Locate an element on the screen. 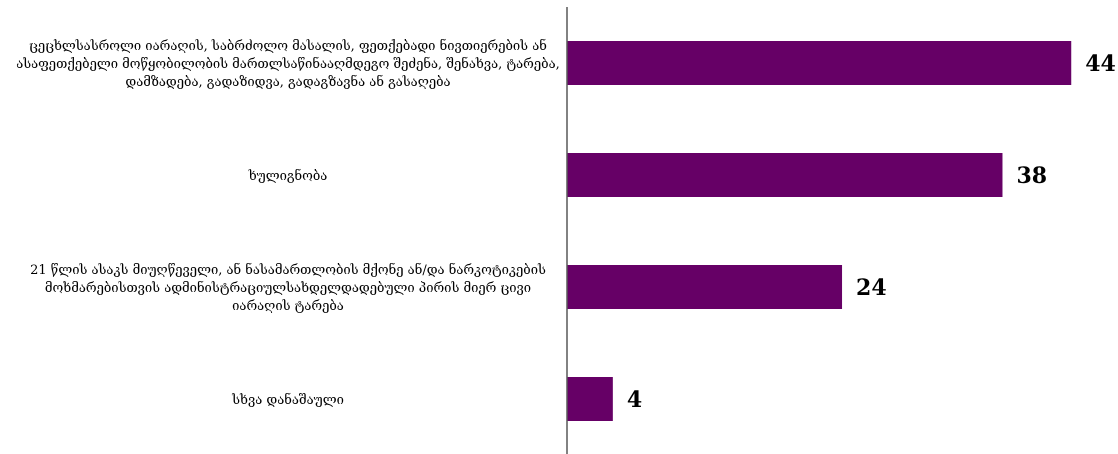 Image resolution: width=1118 pixels, height=454 pixels. category-label-2-line-2: იარაღის ტარება is located at coordinates (288, 306).